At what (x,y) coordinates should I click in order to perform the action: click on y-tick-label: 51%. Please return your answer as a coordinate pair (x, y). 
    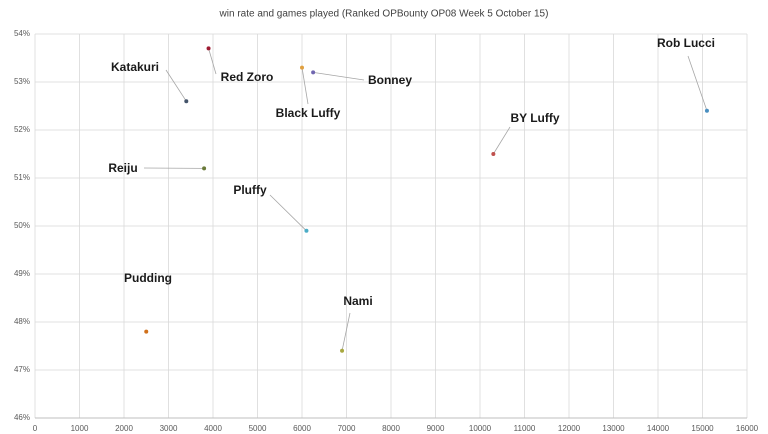
    Looking at the image, I should click on (22, 177).